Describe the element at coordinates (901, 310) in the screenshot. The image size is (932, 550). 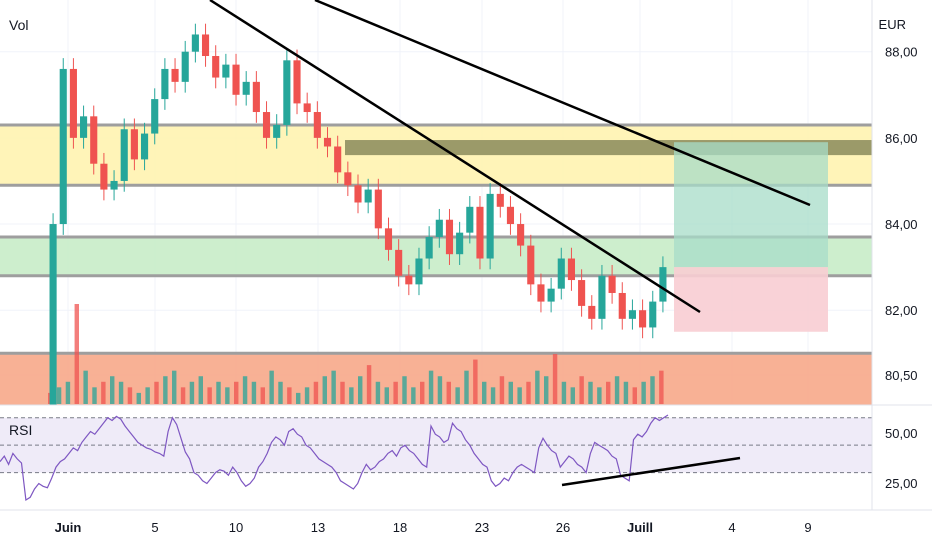
I see `y-tick-label: 82,00` at that location.